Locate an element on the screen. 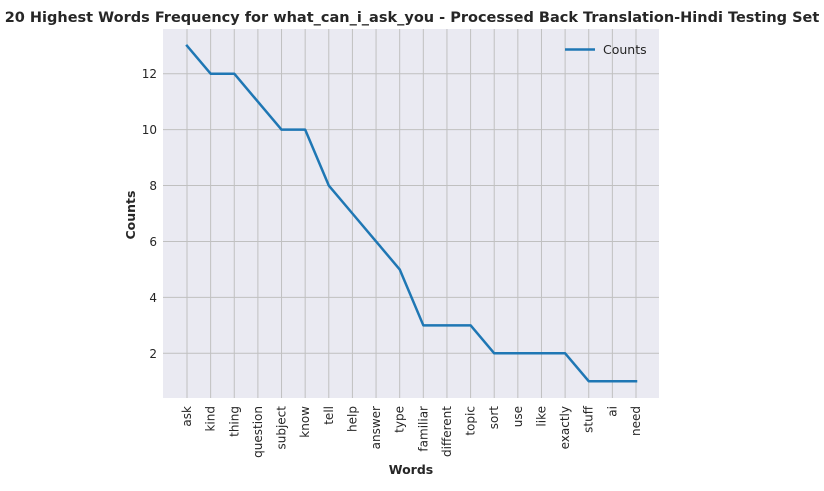 This screenshot has height=491, width=824. x-tick-label: thing is located at coordinates (234, 421).